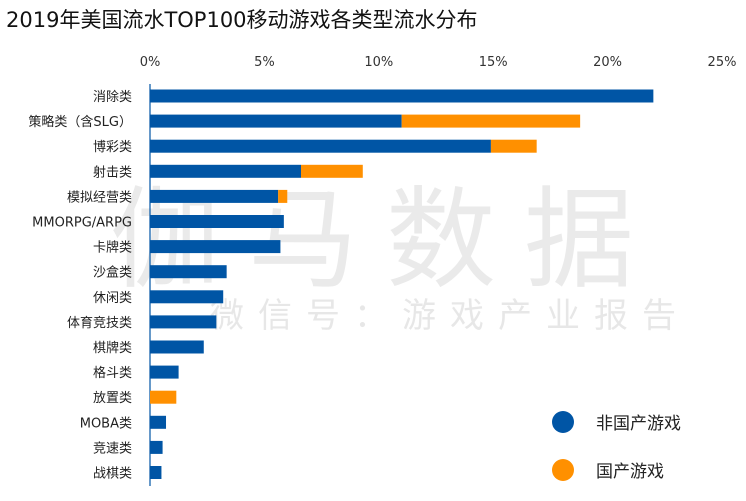  What do you see at coordinates (112, 147) in the screenshot?
I see `y-tick-label: 博彩类` at bounding box center [112, 147].